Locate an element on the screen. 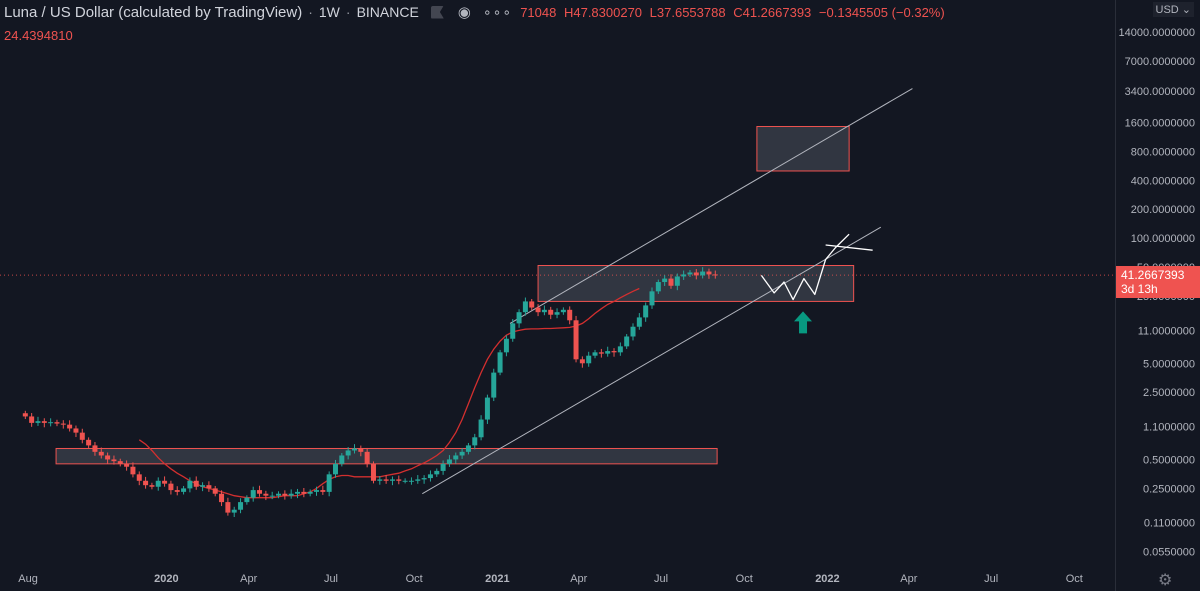 This screenshot has height=591, width=1200. flag-icon is located at coordinates (437, 12).